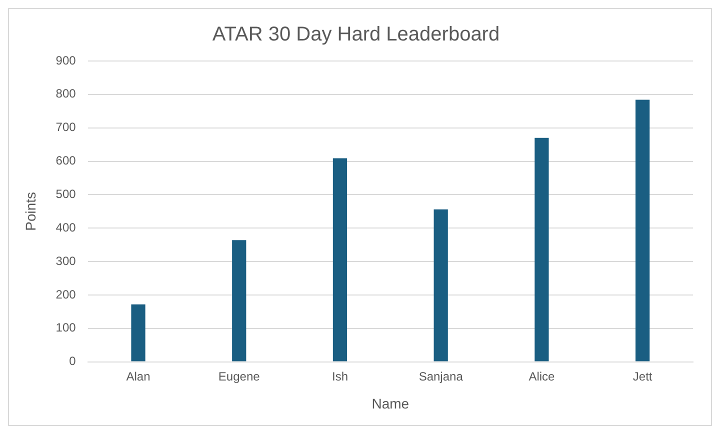 This screenshot has width=720, height=434. What do you see at coordinates (66, 127) in the screenshot?
I see `y-tick-label: 700` at bounding box center [66, 127].